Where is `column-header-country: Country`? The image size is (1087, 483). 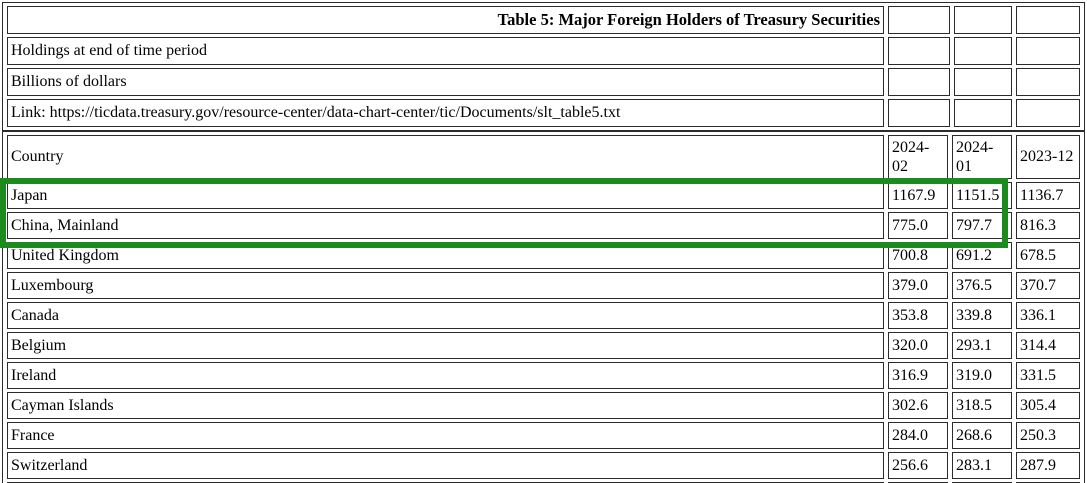 column-header-country: Country is located at coordinates (445, 157).